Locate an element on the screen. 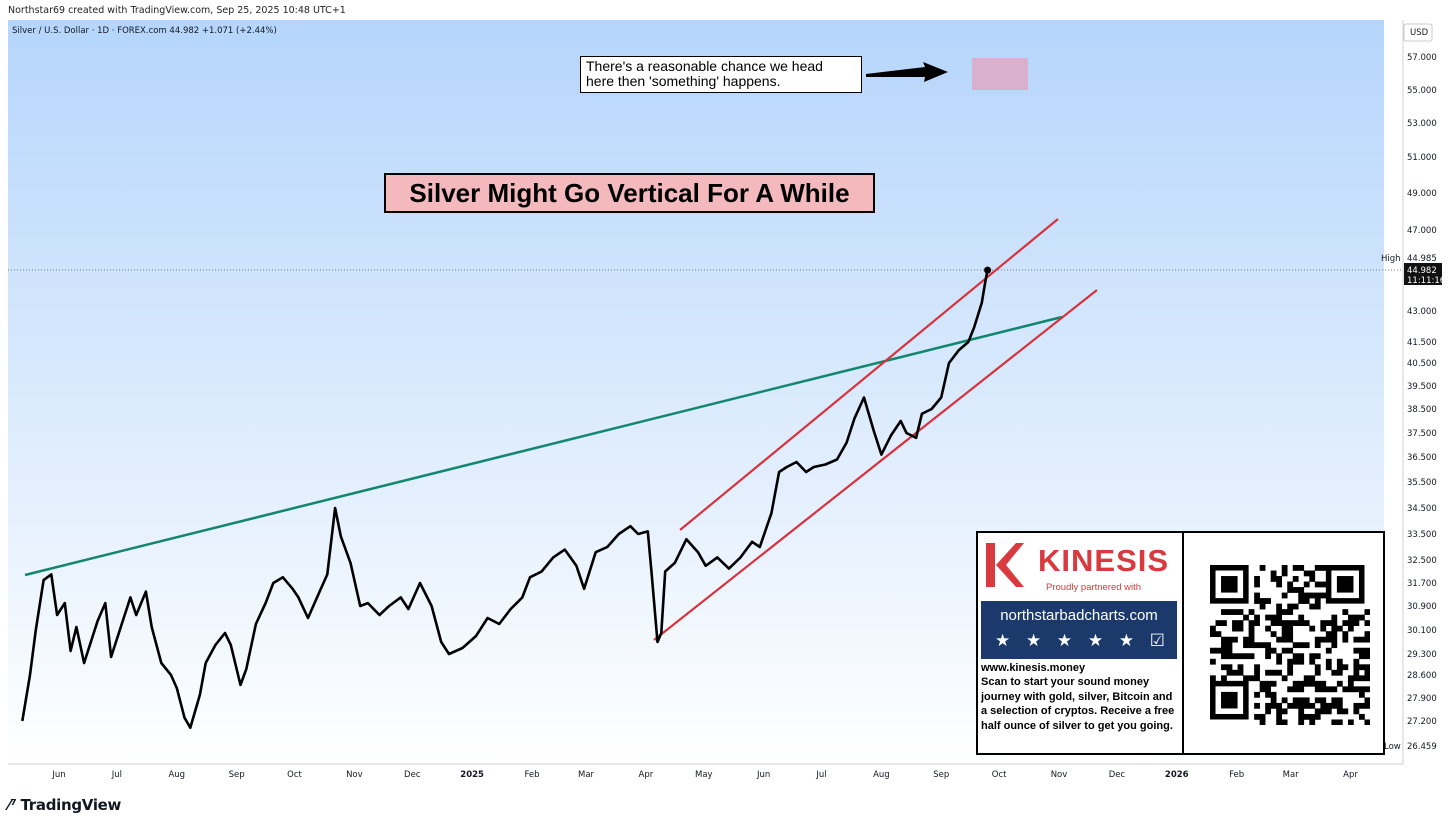 This screenshot has width=1456, height=832. star-icon: ★ is located at coordinates (1064, 641).